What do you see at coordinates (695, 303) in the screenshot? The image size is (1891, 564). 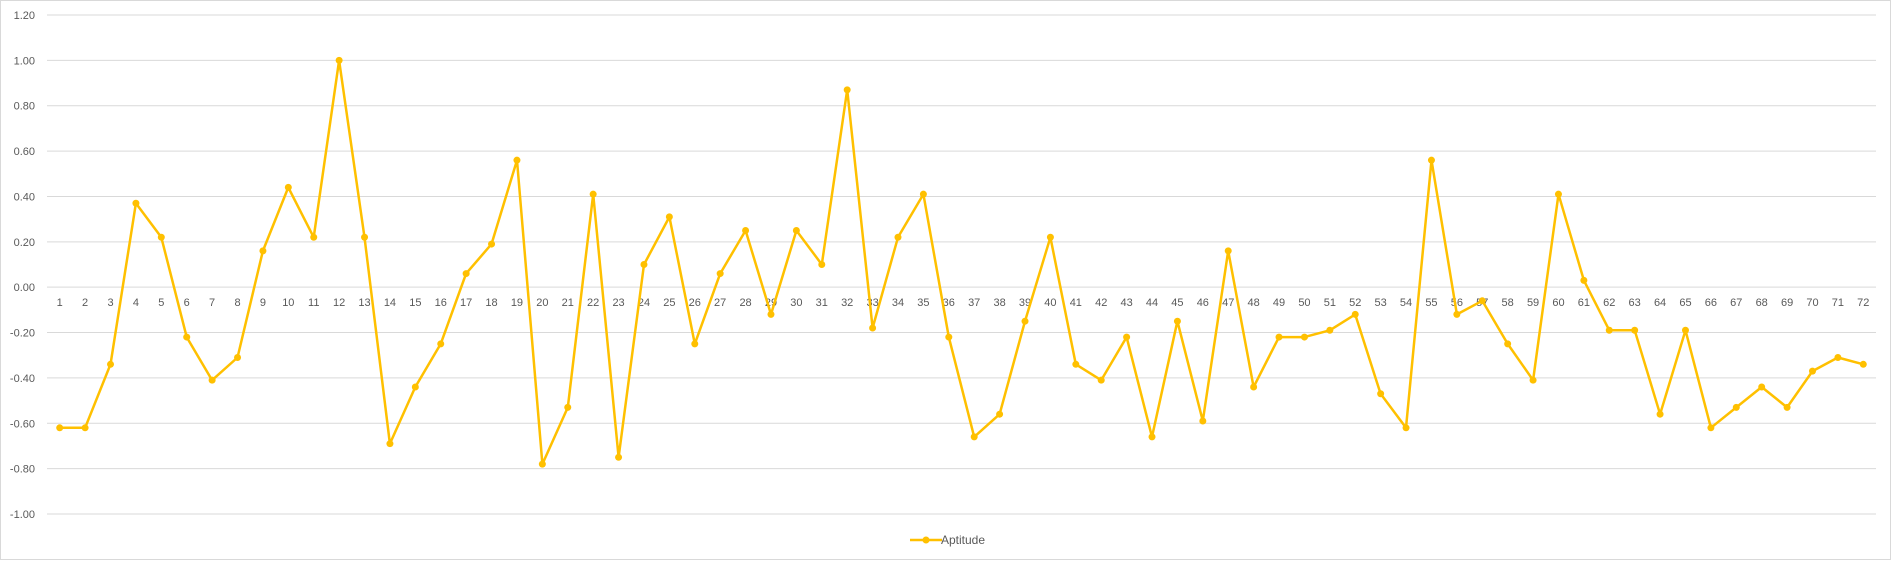 I see `x-tick-label: 26` at bounding box center [695, 303].